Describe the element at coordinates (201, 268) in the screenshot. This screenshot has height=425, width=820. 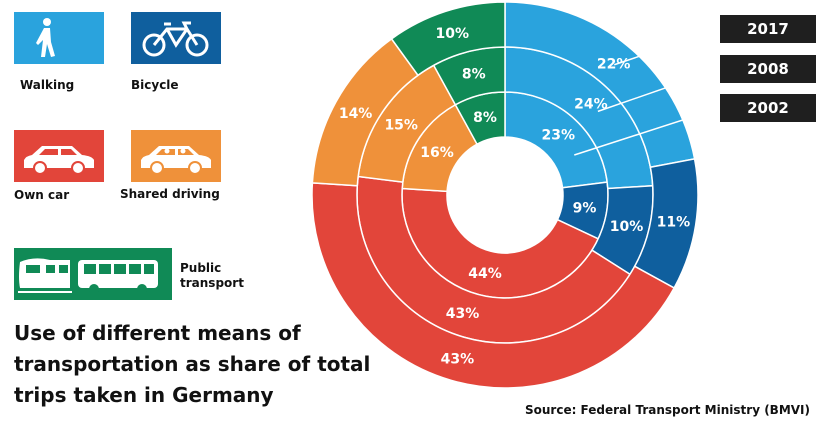
I see `legend-label-public-line1: Public` at that location.